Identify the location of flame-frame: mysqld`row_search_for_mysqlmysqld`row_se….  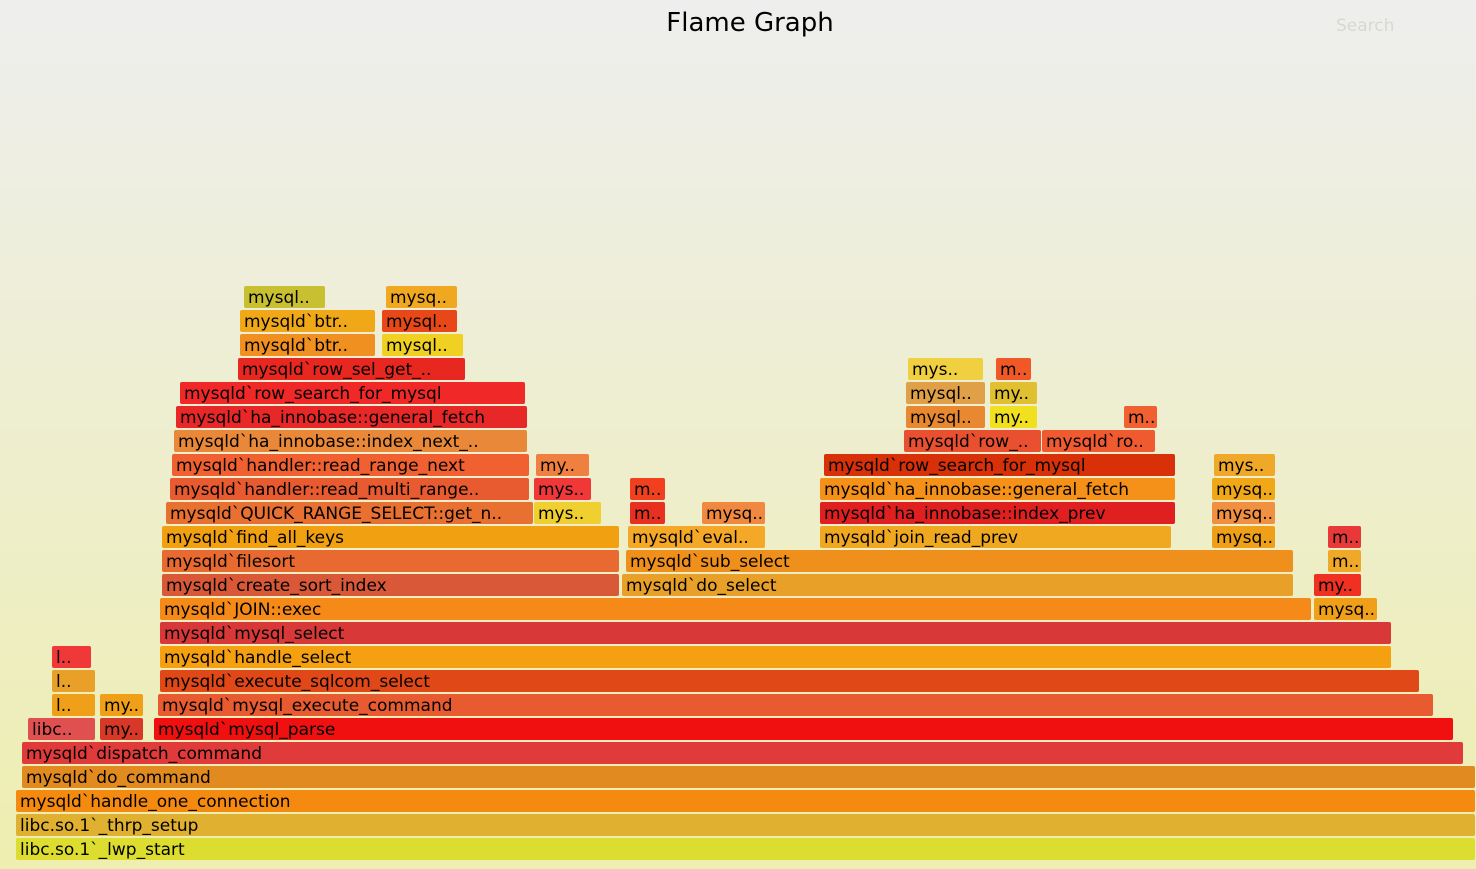
(352, 393).